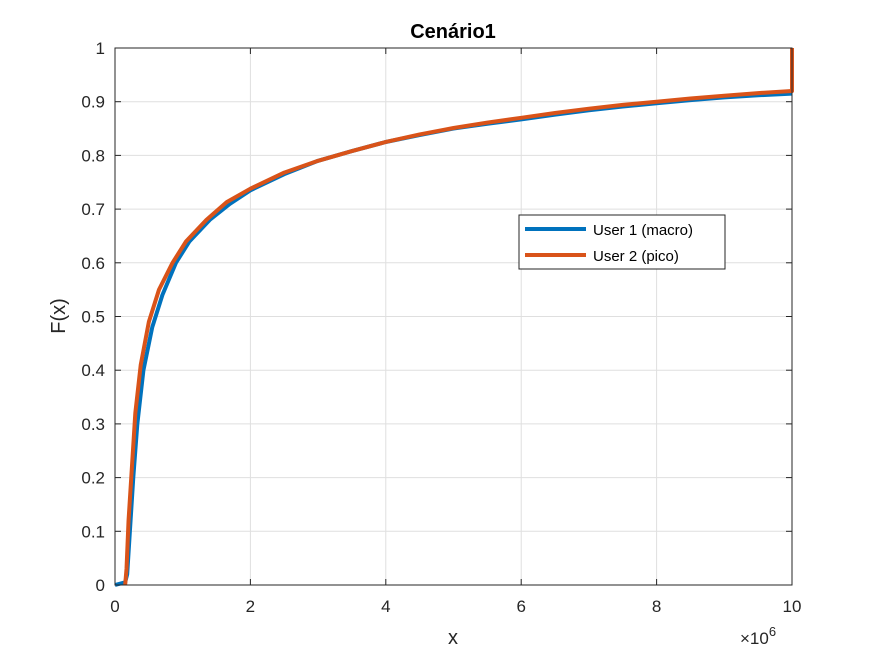 This screenshot has height=656, width=875. What do you see at coordinates (792, 606) in the screenshot?
I see `x-tick-label: 10` at bounding box center [792, 606].